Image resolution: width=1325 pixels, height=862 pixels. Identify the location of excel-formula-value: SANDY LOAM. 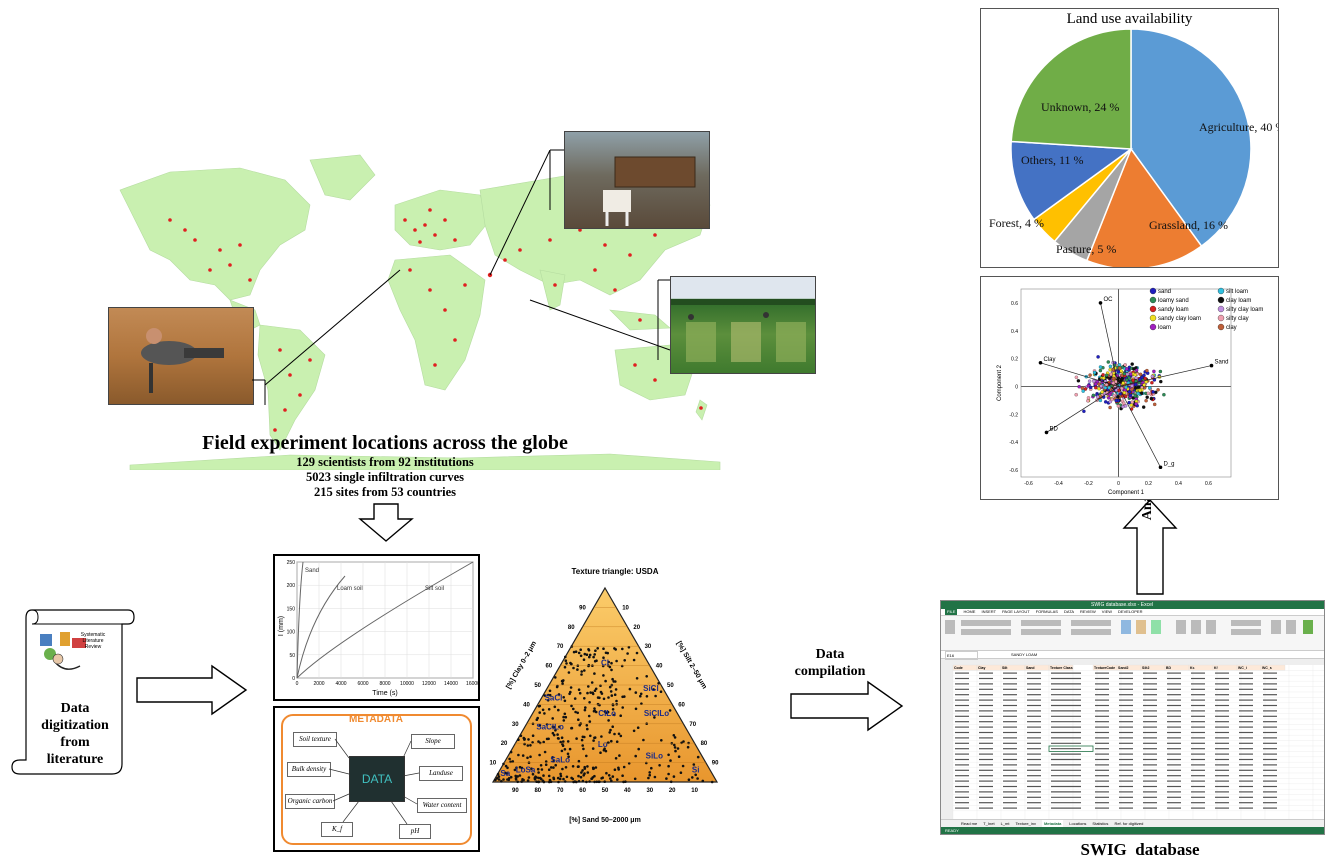
(1024, 654).